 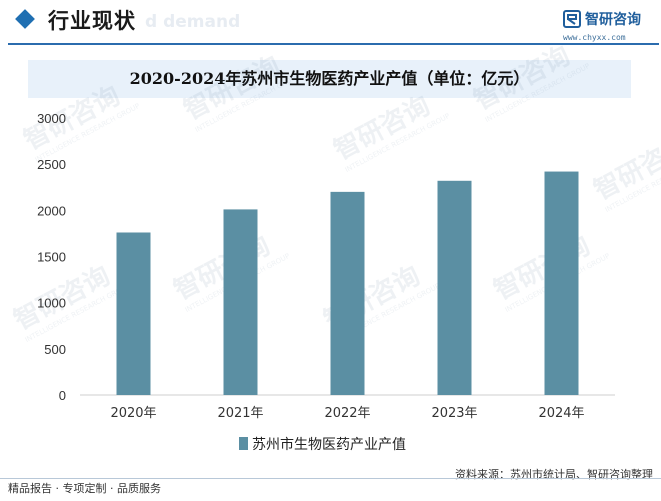 What do you see at coordinates (561, 413) in the screenshot?
I see `x-tick-label: 2024年` at bounding box center [561, 413].